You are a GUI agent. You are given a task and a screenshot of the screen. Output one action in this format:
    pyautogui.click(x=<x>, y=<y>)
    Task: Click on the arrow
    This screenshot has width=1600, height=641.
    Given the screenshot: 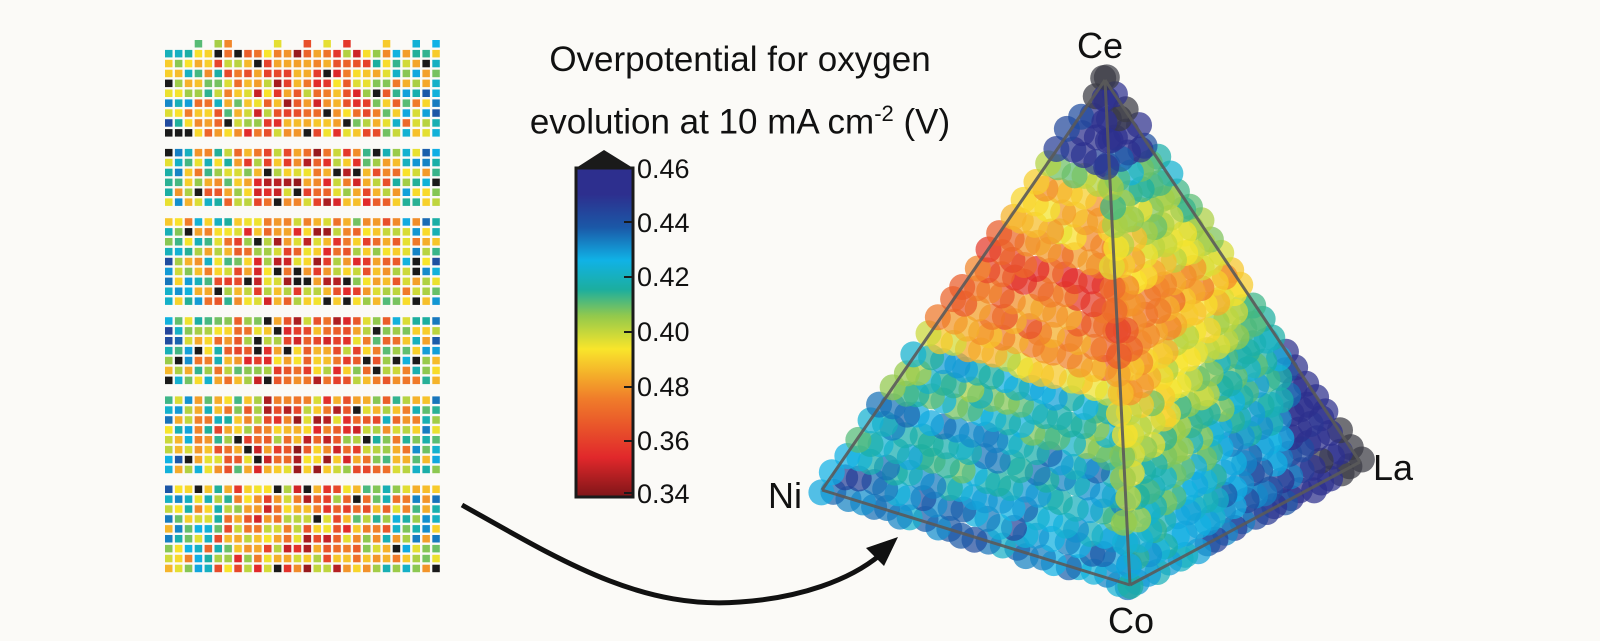 What is the action you would take?
    pyautogui.click(x=679, y=554)
    